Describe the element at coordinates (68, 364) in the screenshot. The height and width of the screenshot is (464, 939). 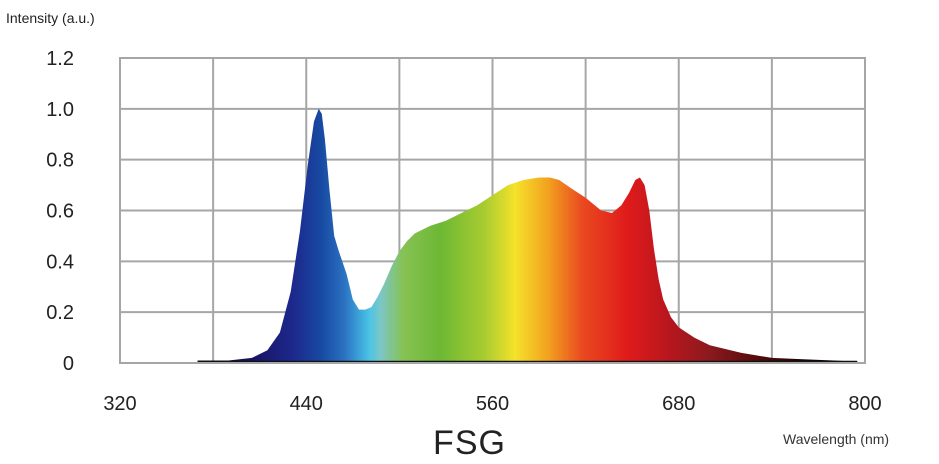
I see `y-tick-label: 0` at that location.